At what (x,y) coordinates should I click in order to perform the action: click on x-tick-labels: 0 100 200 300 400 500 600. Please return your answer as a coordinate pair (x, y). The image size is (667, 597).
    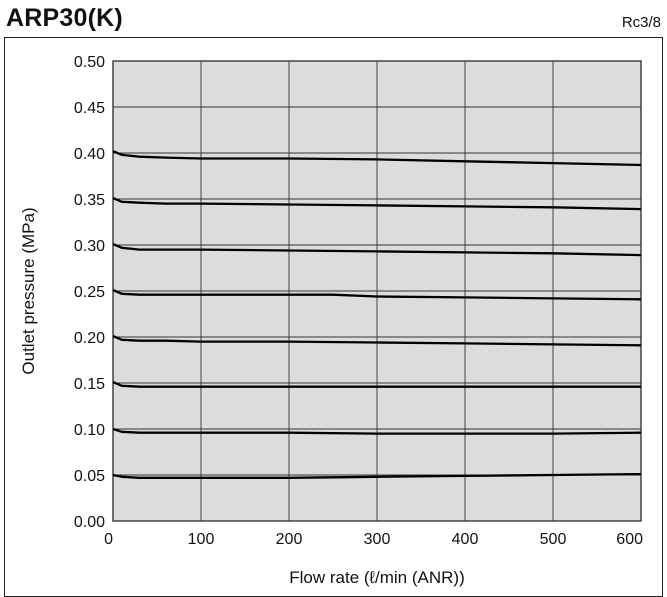
    Looking at the image, I should click on (373, 539).